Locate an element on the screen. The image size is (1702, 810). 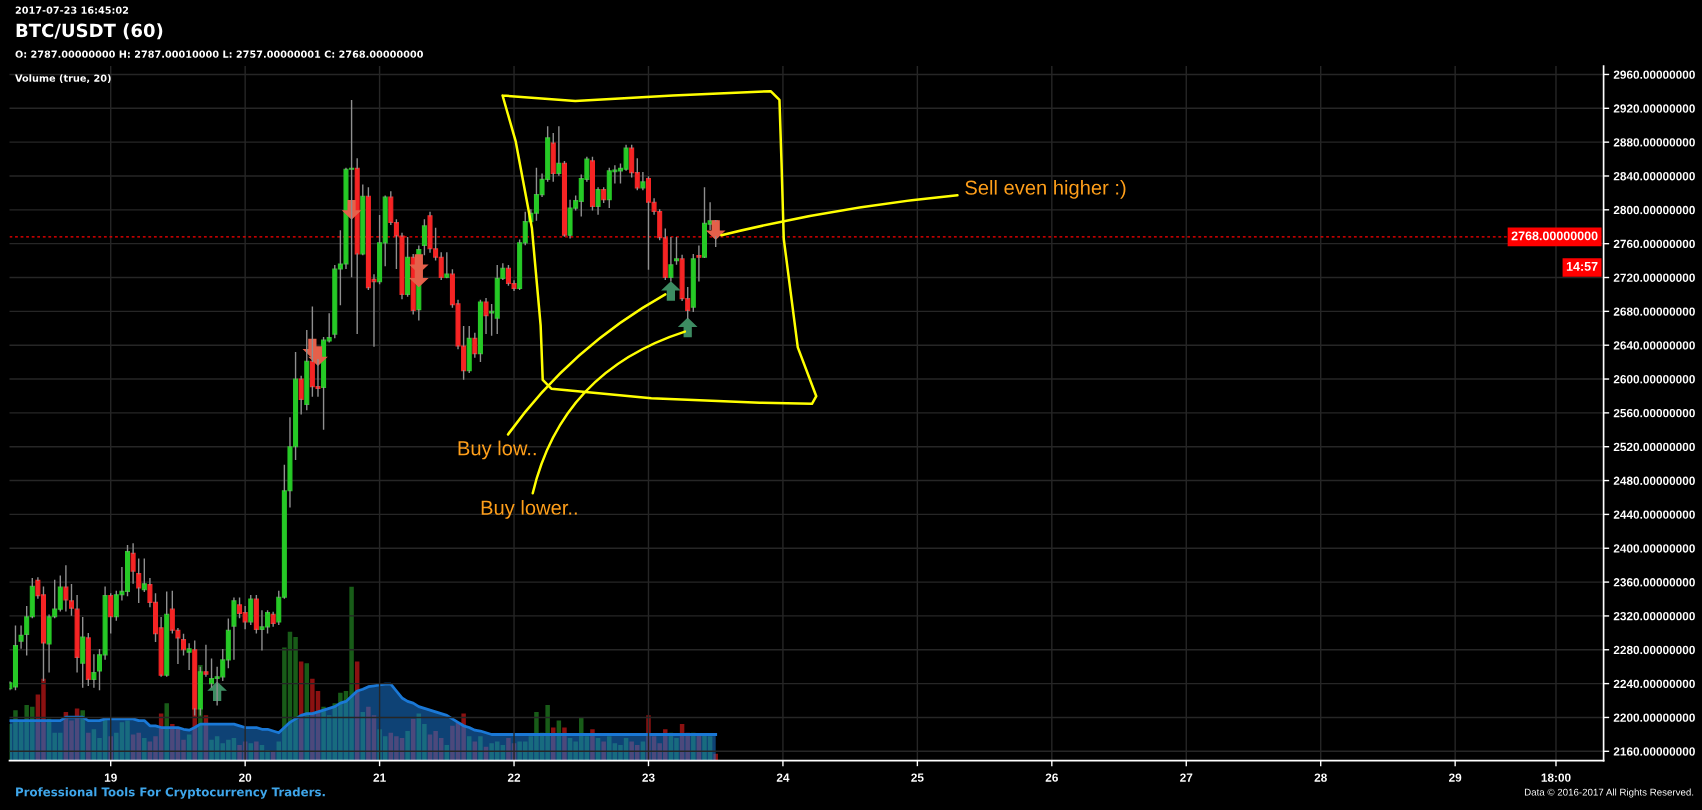
annotation: 14:57 is located at coordinates (1582, 266).